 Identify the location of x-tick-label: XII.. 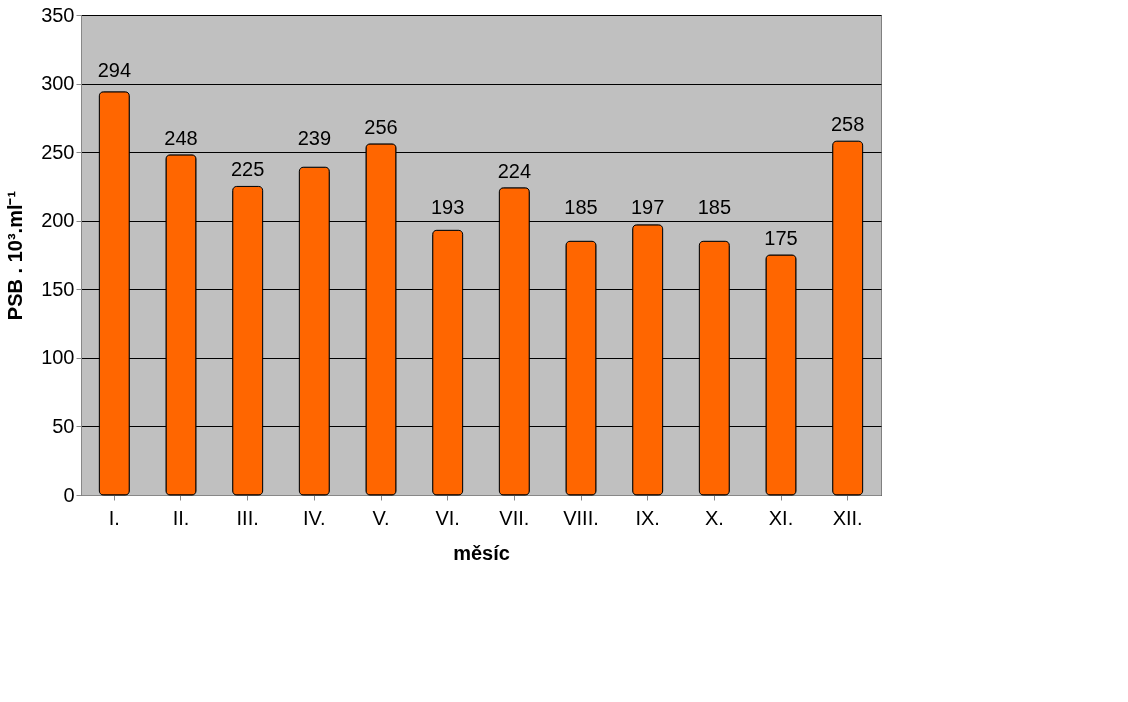
(847, 517).